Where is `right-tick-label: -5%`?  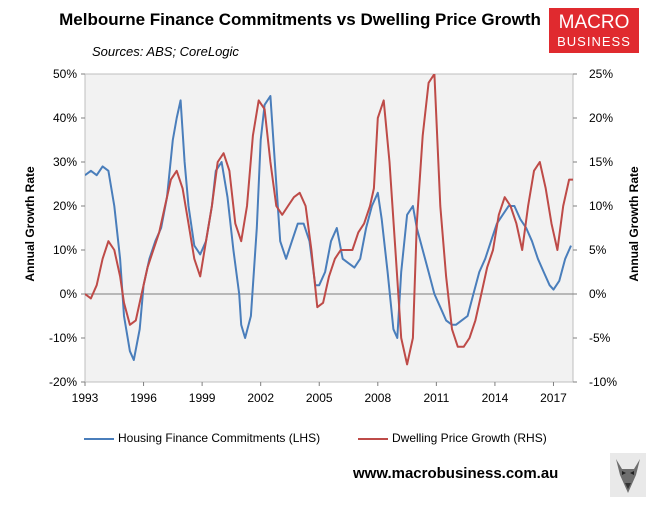
right-tick-label: -5% is located at coordinates (600, 338).